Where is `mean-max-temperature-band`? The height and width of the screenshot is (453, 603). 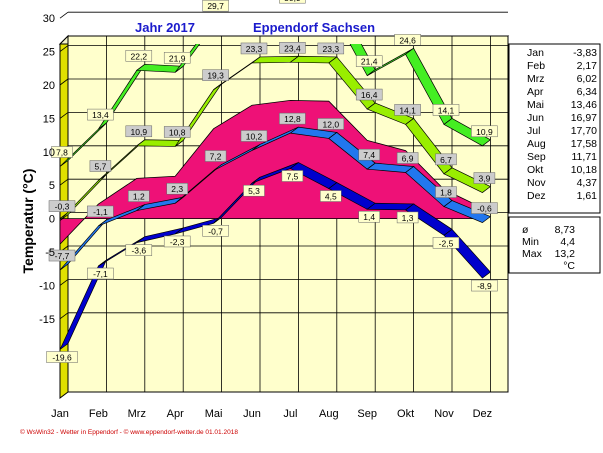
mean-max-temperature-band is located at coordinates (467, 180).